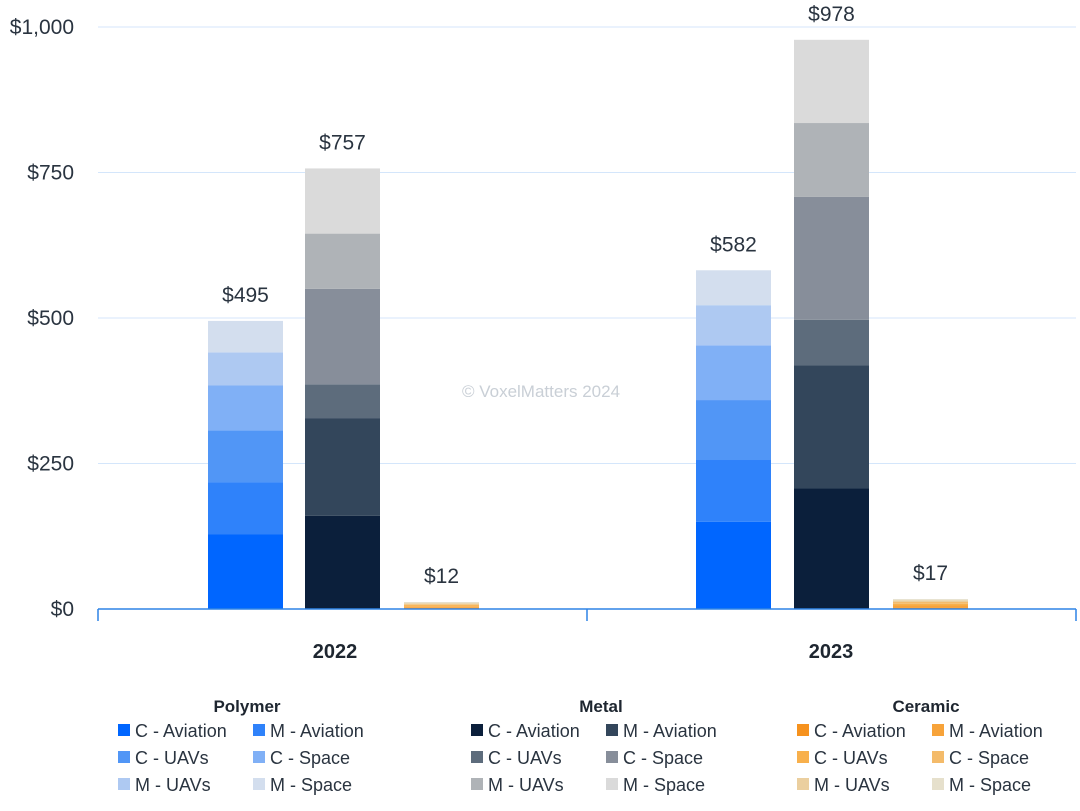 This screenshot has height=811, width=1080. Describe the element at coordinates (831, 258) in the screenshot. I see `bar-segment-metal-c-space-2023` at that location.